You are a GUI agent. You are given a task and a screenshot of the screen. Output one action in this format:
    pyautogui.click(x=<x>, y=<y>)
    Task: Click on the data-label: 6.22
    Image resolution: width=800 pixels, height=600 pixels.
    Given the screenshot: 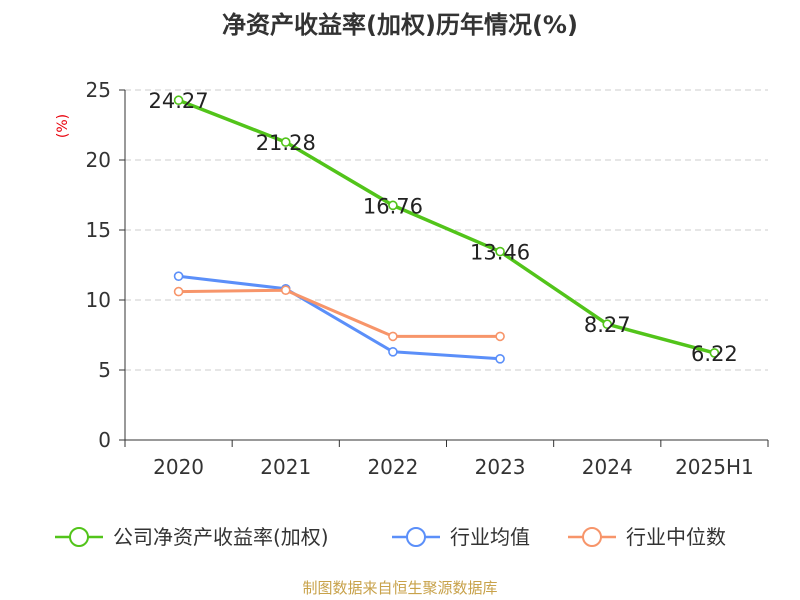 What is the action you would take?
    pyautogui.click(x=714, y=354)
    